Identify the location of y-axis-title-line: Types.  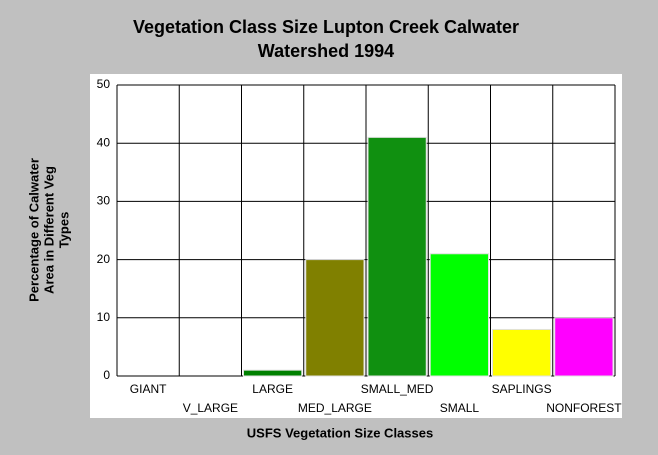
(63, 230).